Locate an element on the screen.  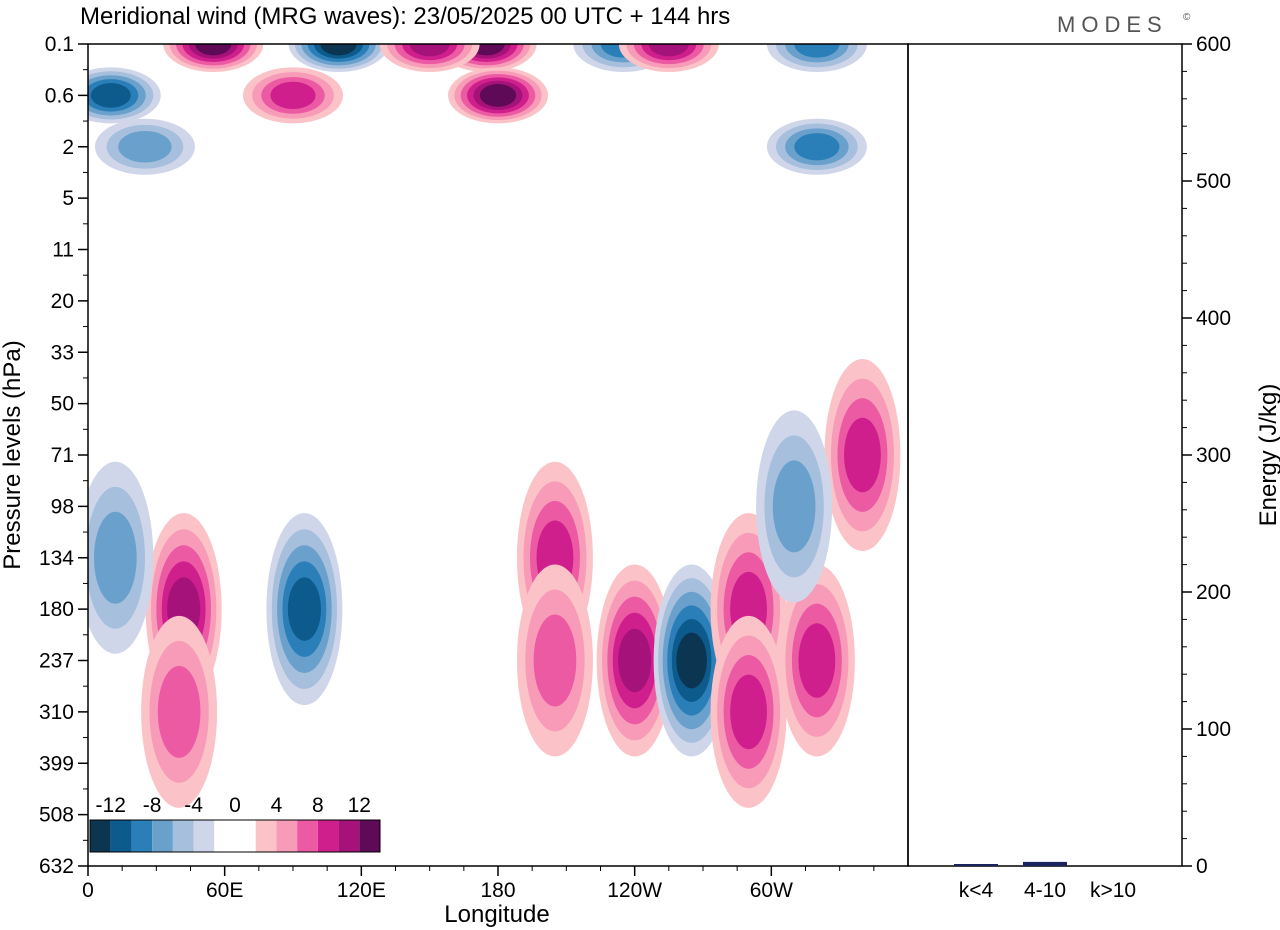
energy-tick-label: 600 is located at coordinates (1213, 44).